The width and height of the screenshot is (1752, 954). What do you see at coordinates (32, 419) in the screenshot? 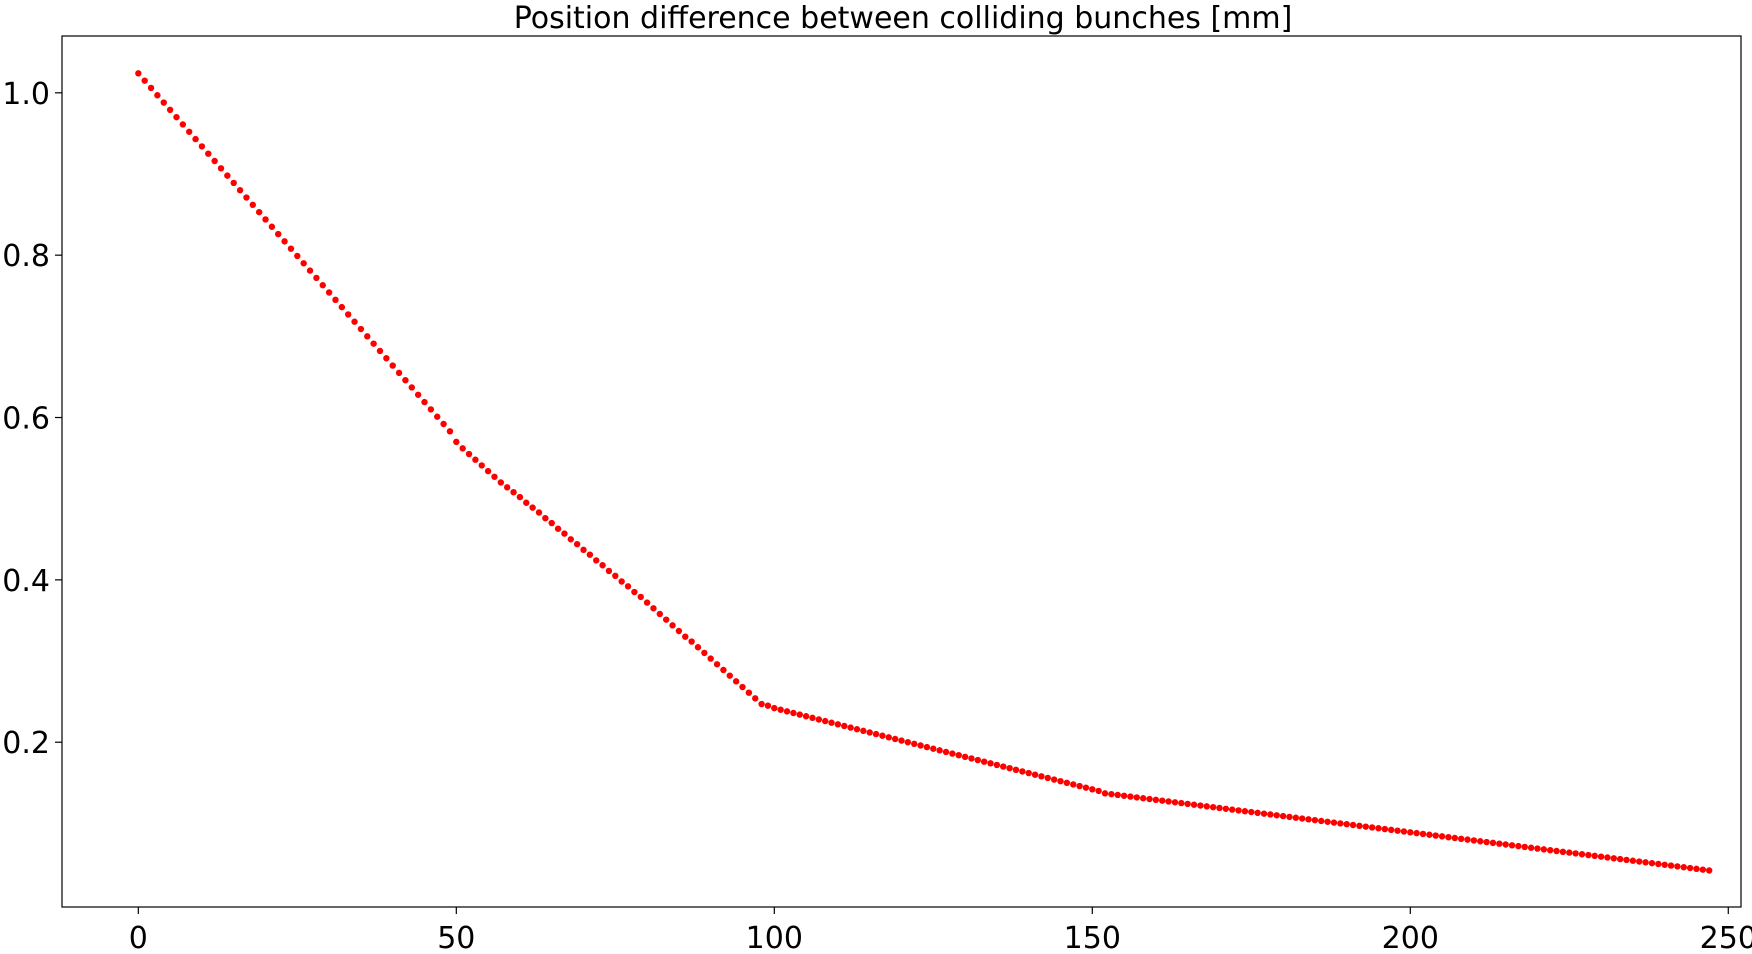
I see `y-axis: 0.2 0.4 0.6 0.8 1.0` at bounding box center [32, 419].